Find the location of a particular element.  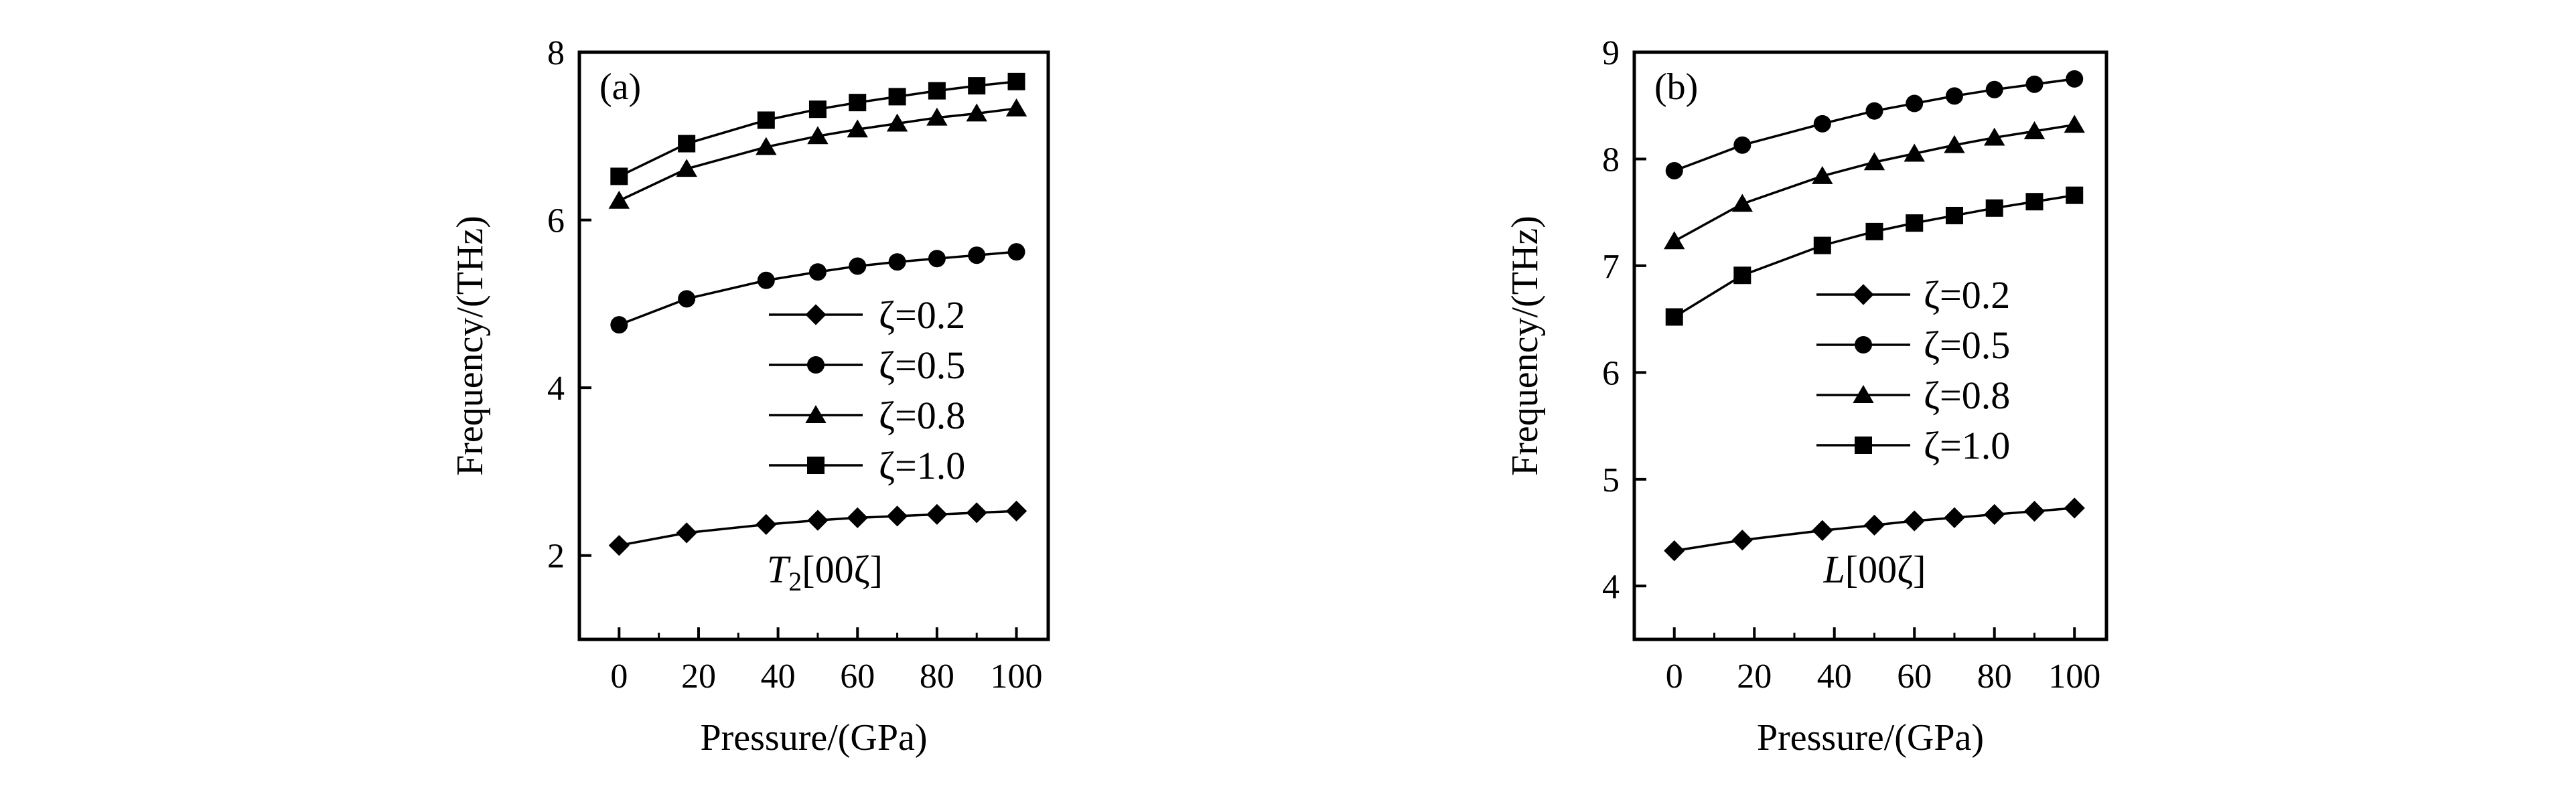

y-tick-label: 6 is located at coordinates (1611, 373).